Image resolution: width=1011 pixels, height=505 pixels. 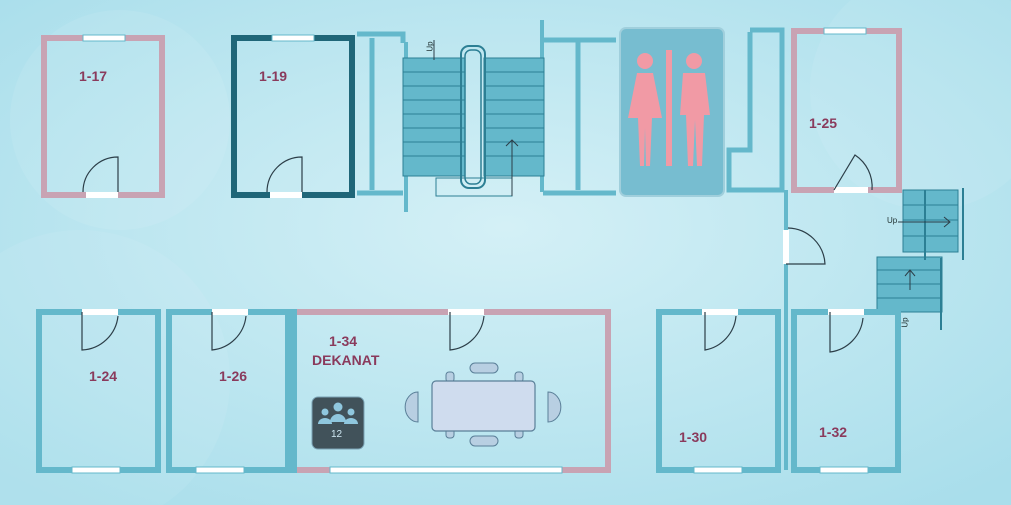 I want to click on room-label-1-30: 1-30, so click(x=693, y=437).